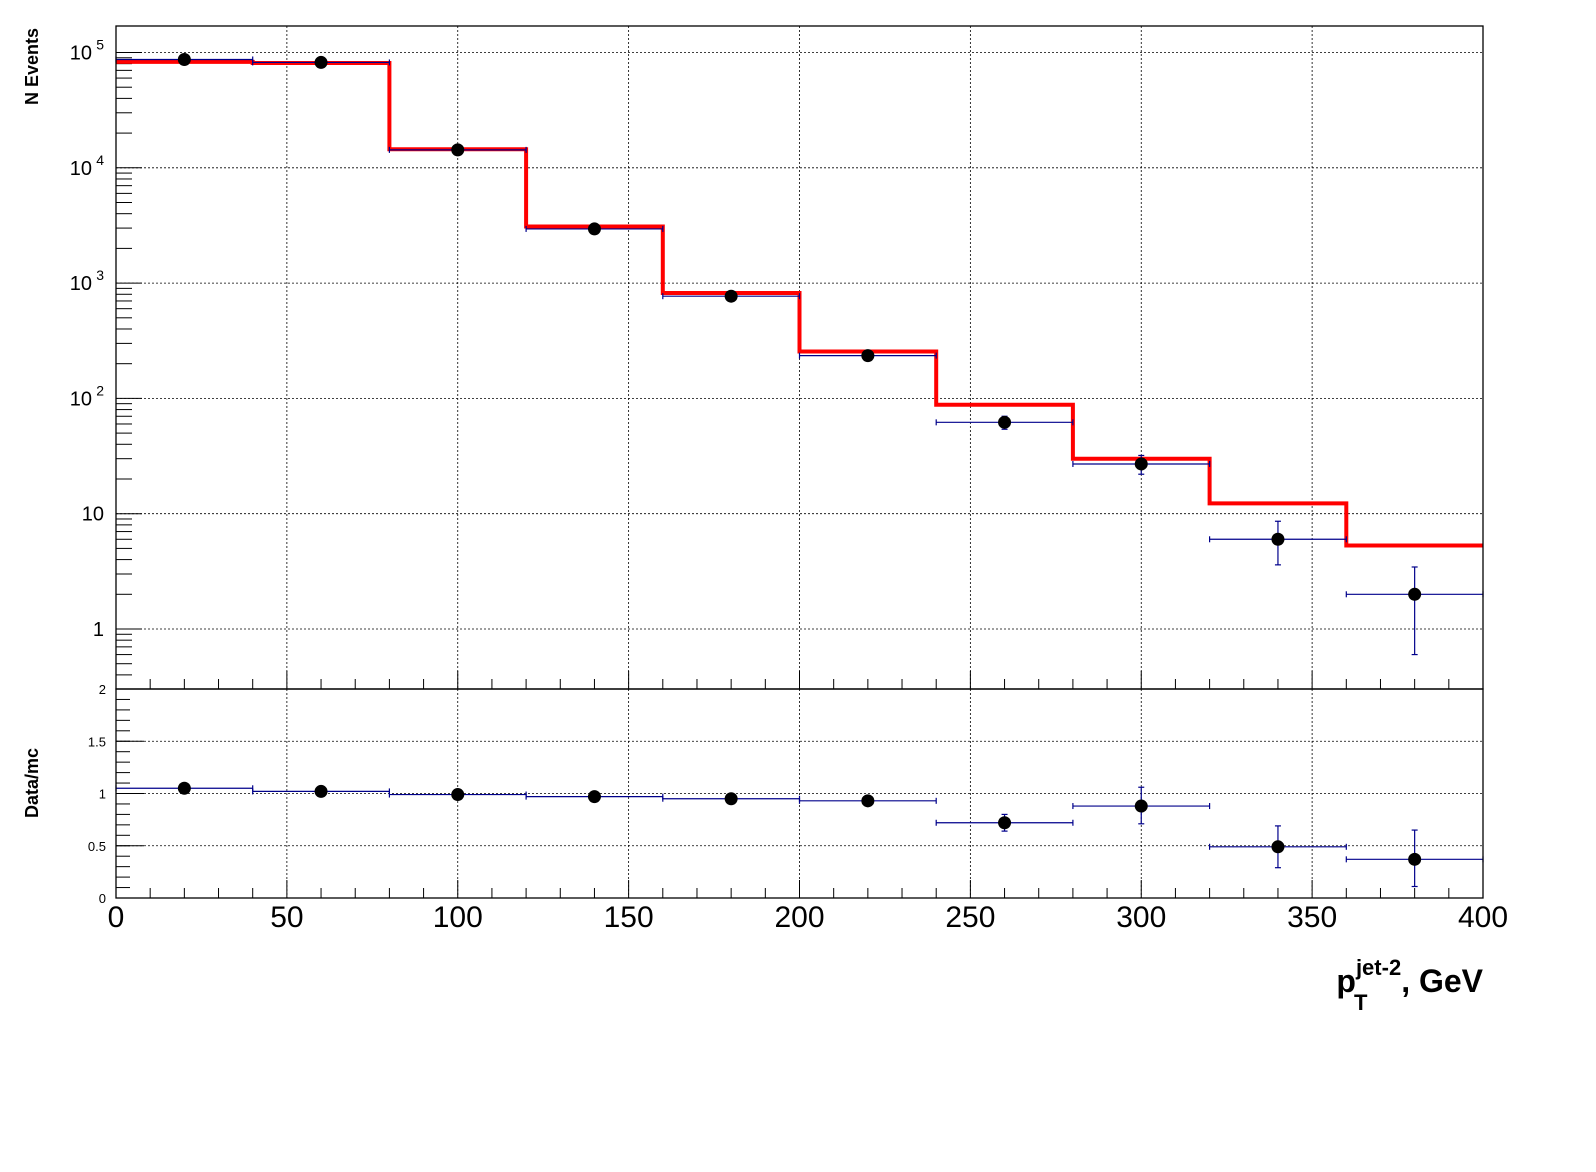 This screenshot has width=1596, height=1172. What do you see at coordinates (100, 390) in the screenshot?
I see `main-y-tick-exponent: 2` at bounding box center [100, 390].